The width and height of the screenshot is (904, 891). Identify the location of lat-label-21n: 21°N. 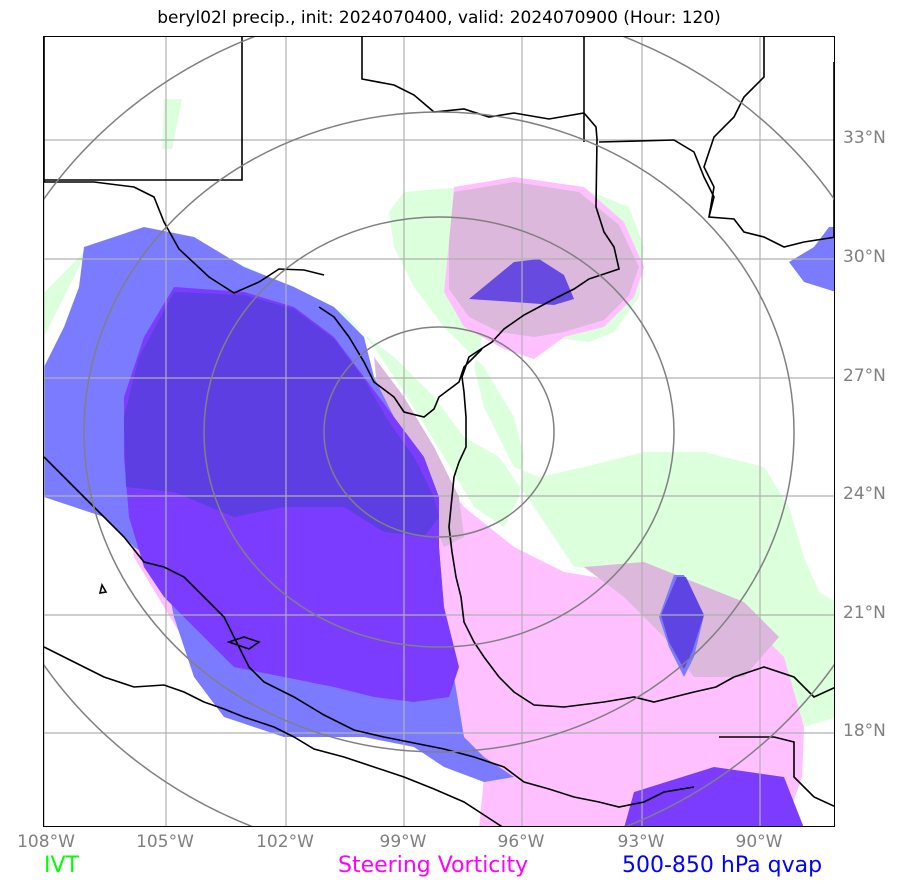
(864, 613).